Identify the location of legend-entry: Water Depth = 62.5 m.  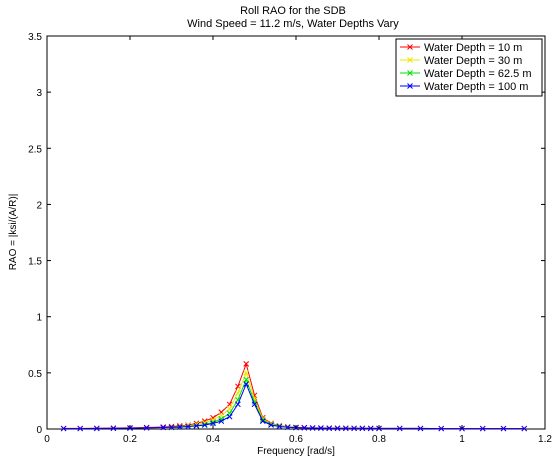
(466, 74).